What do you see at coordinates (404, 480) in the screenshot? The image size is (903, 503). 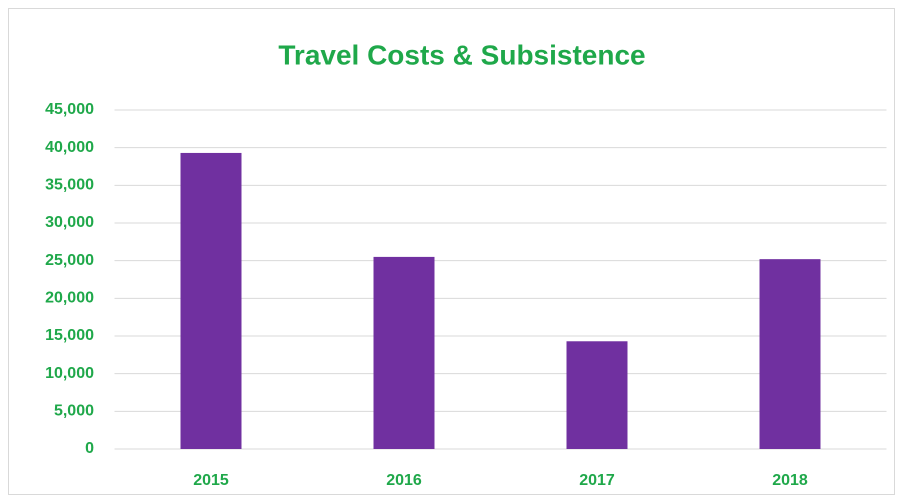 I see `x-tick-label: 2016` at bounding box center [404, 480].